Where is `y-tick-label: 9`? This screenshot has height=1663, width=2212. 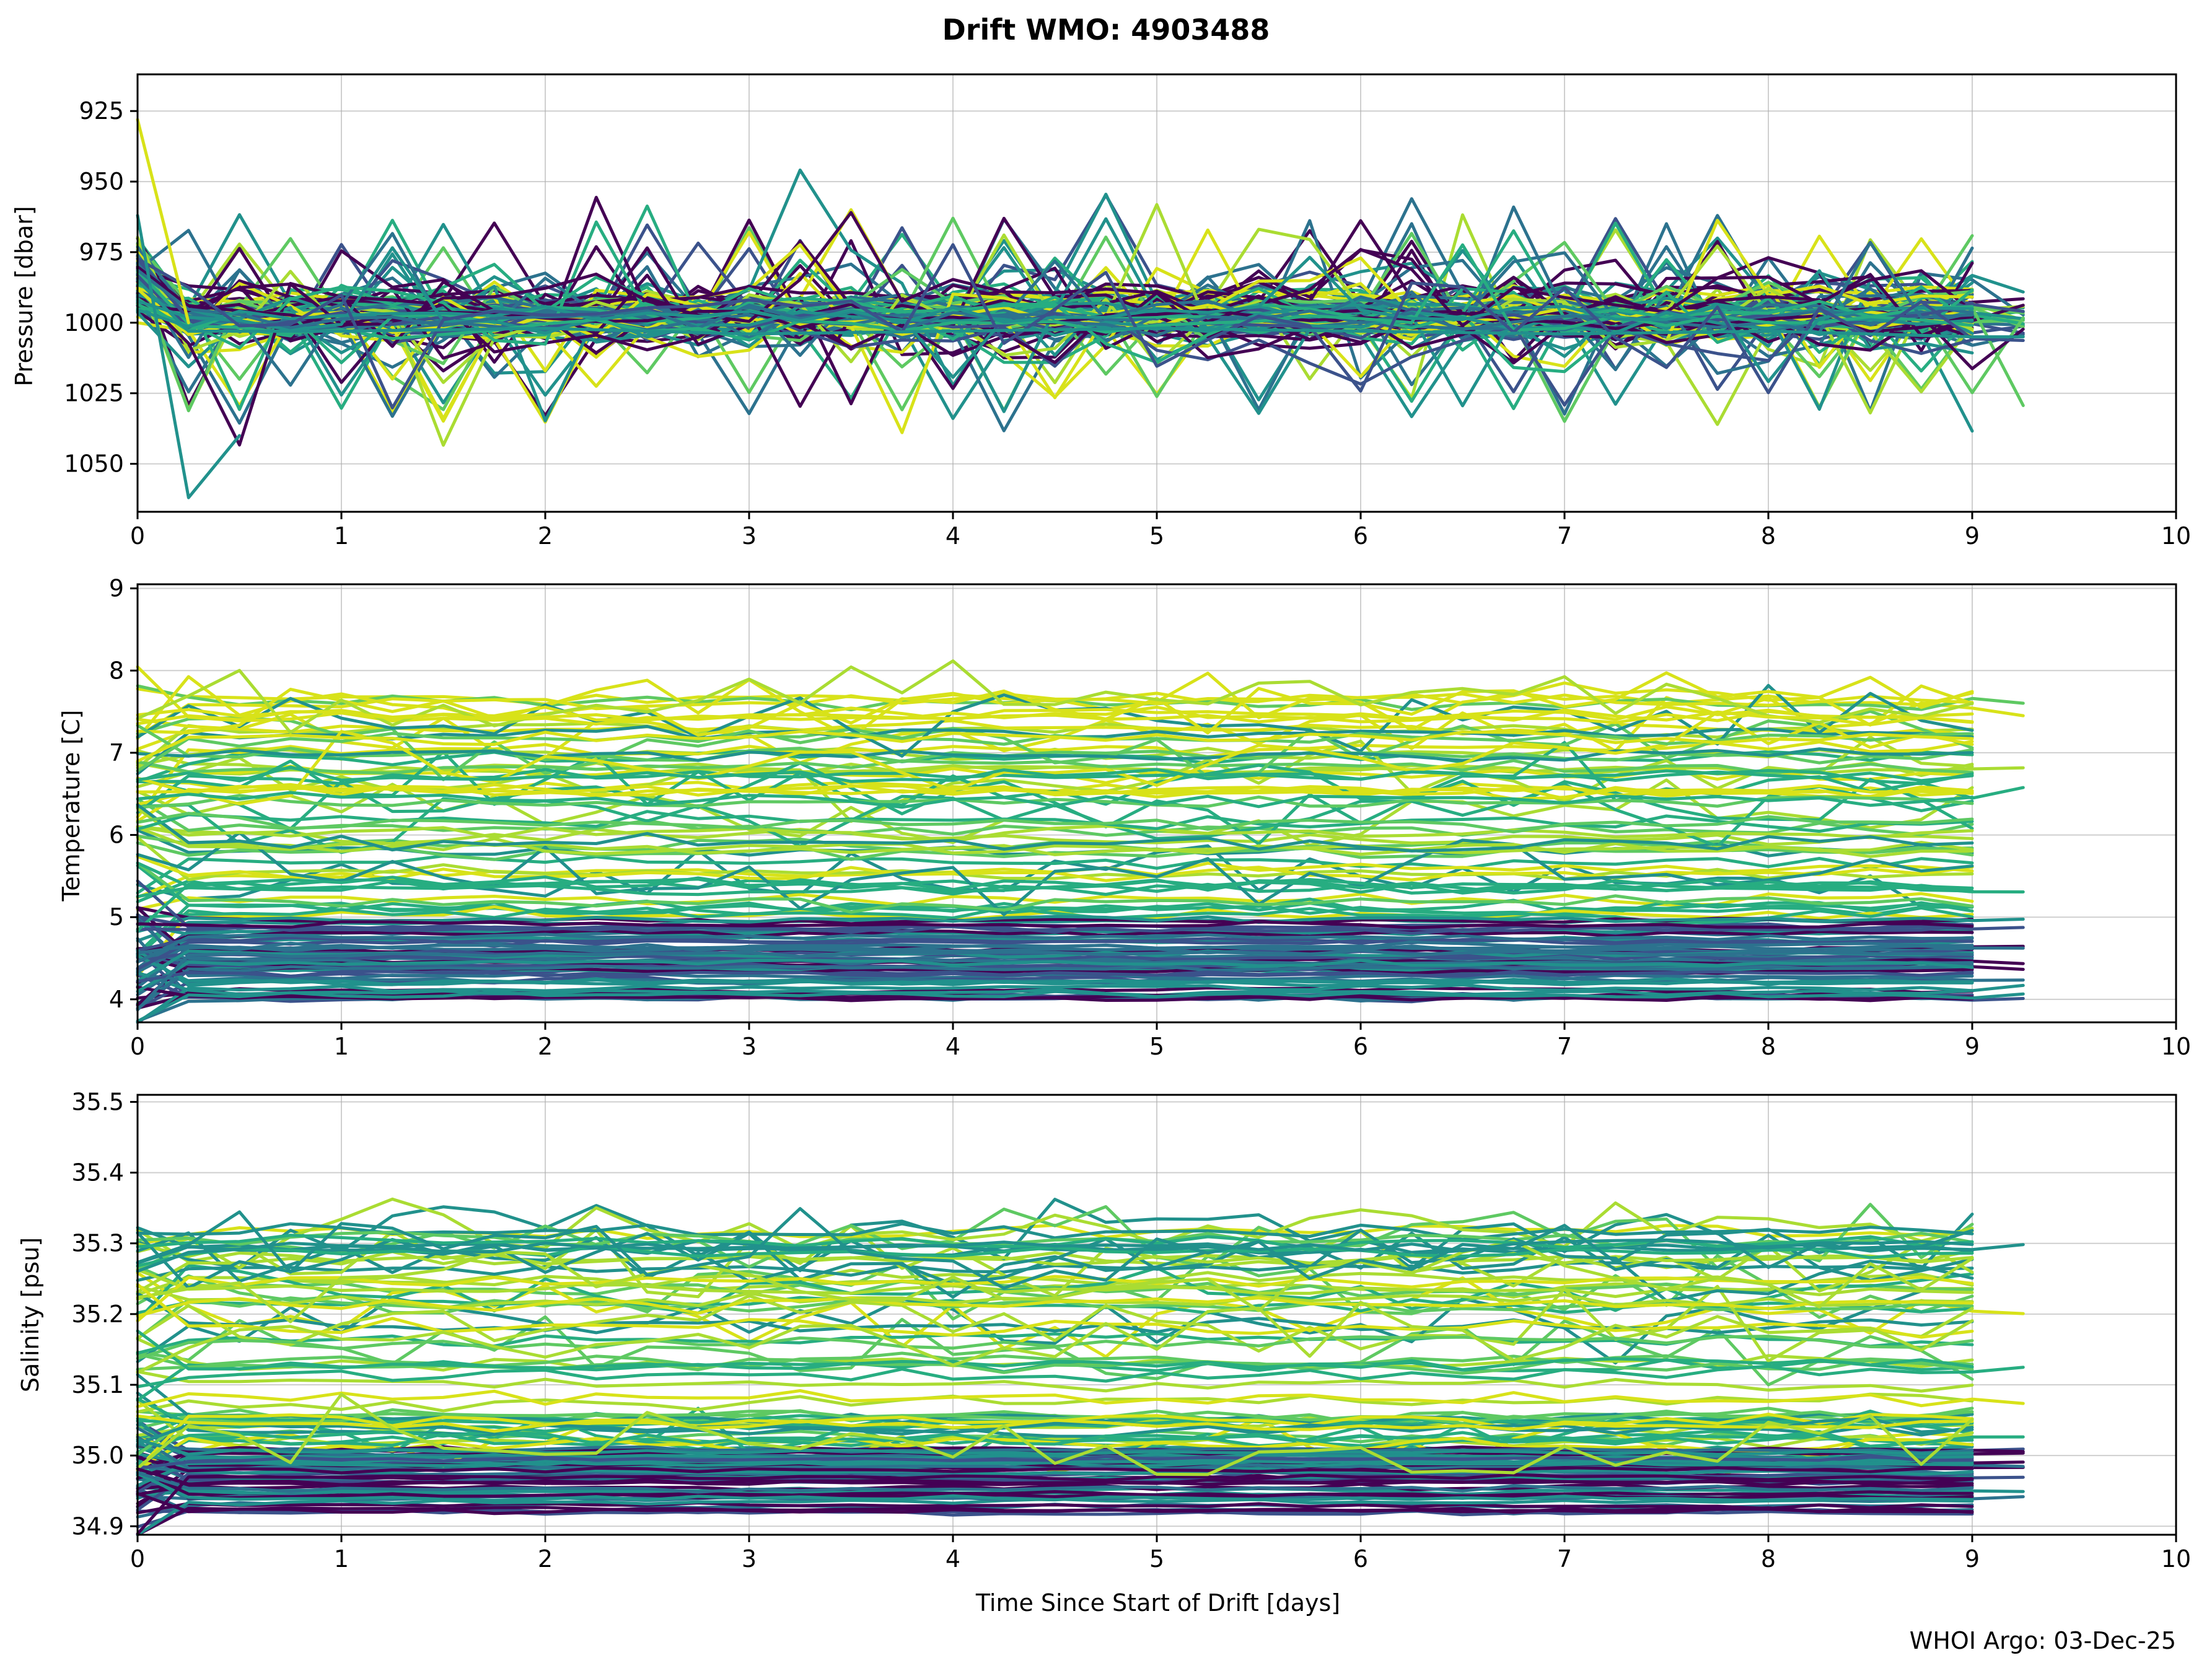 y-tick-label: 9 is located at coordinates (116, 588).